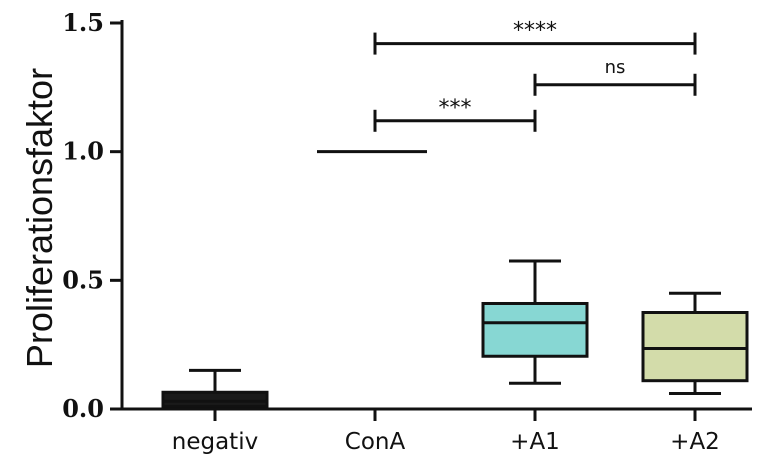 The height and width of the screenshot is (456, 763). I want to click on significance-brackets: *** ns ****, so click(535, 75).